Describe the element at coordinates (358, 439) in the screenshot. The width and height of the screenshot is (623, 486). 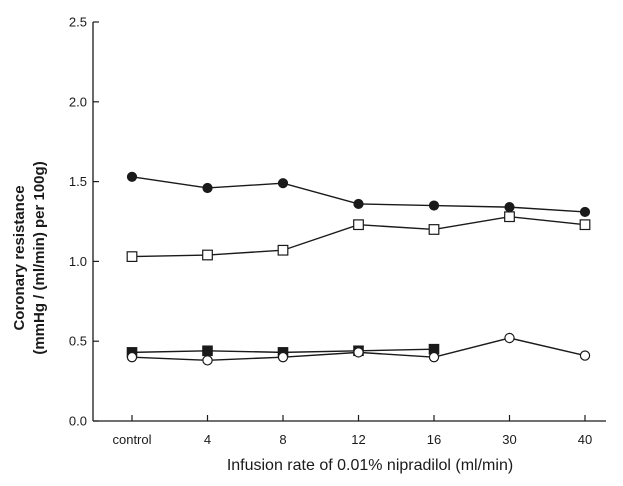
I see `x-tick-label: 12` at that location.